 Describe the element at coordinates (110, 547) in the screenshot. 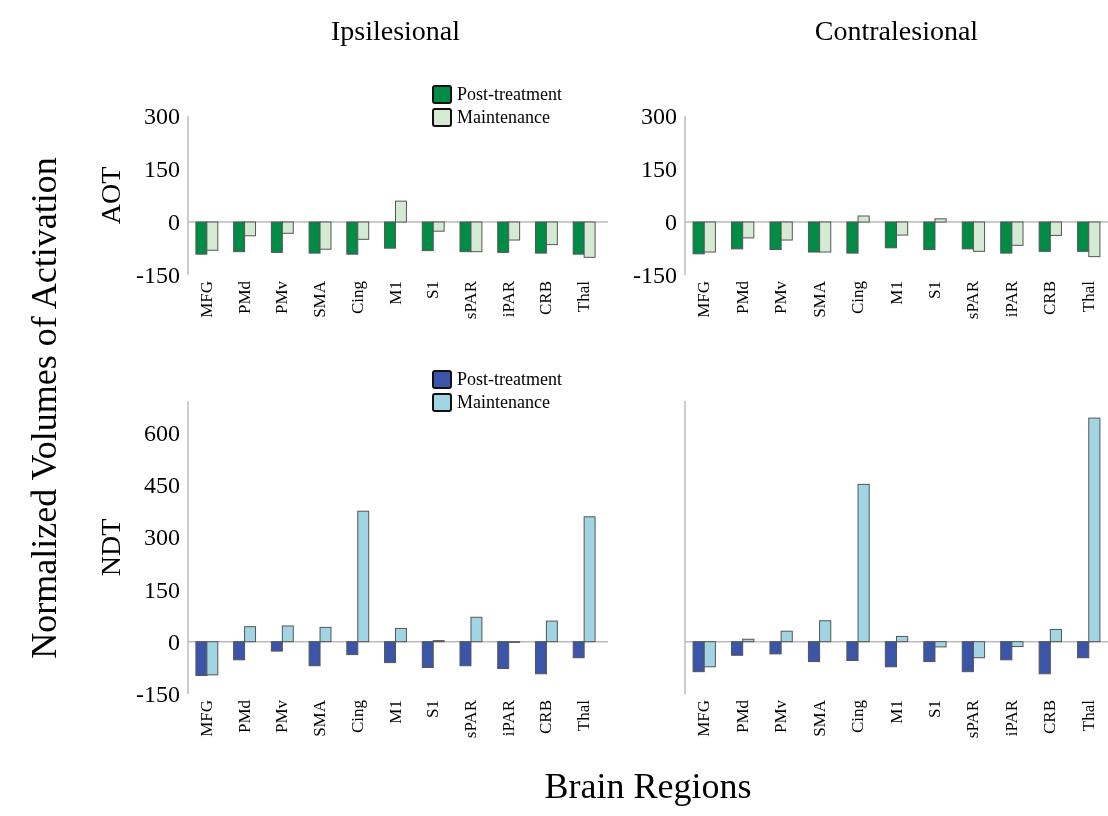

I see `y-axis-title: NDT` at that location.